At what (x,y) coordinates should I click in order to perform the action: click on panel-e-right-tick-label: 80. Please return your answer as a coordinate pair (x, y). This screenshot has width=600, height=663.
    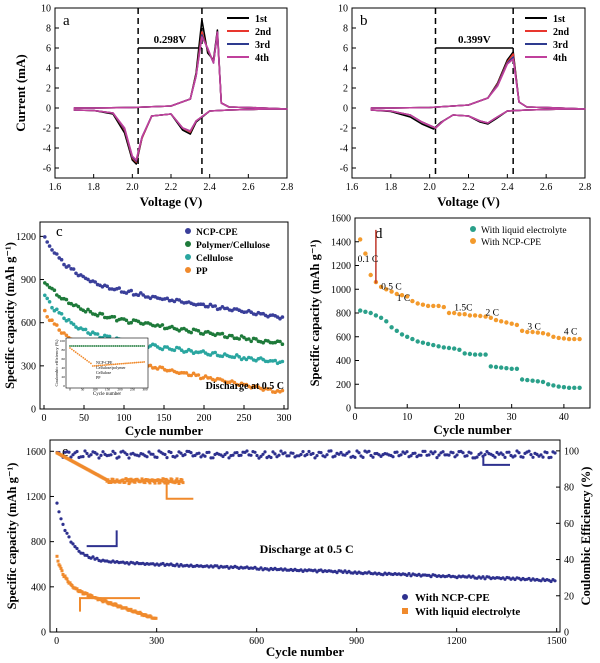
    Looking at the image, I should click on (569, 488).